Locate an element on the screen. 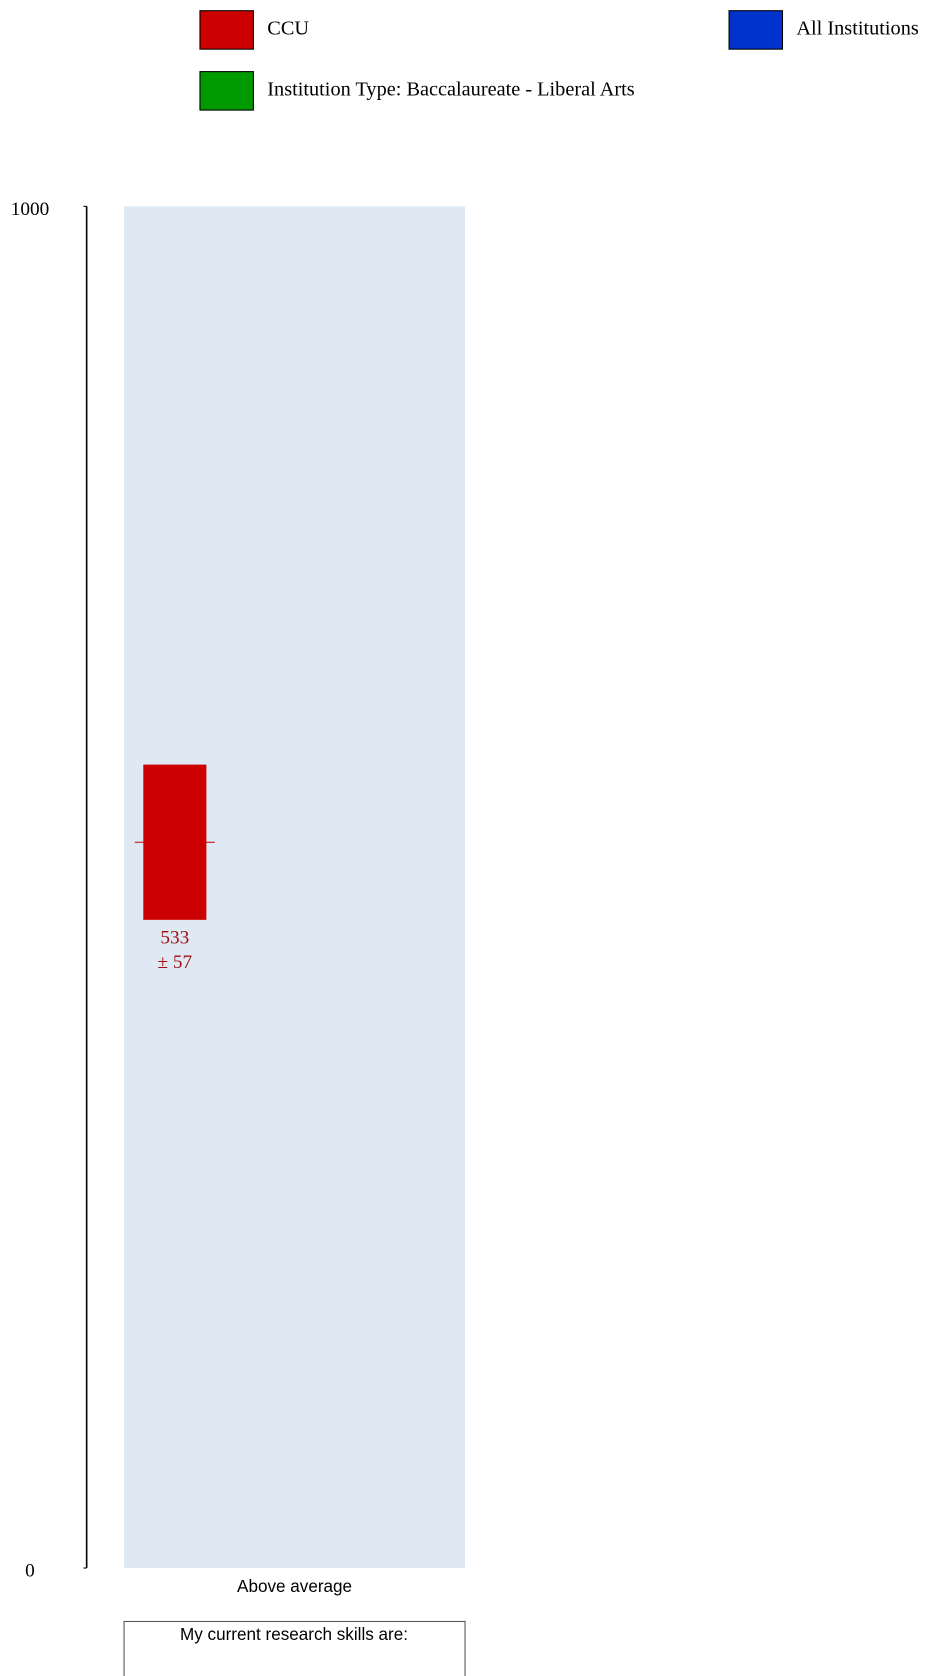  legend-label: CCU is located at coordinates (288, 29).